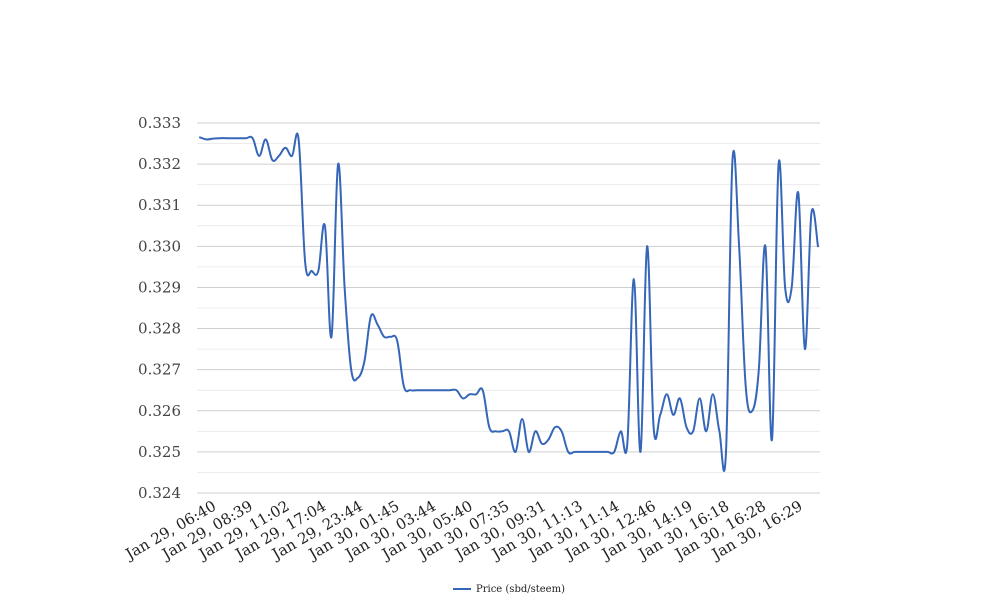 The image size is (1008, 616). What do you see at coordinates (159, 370) in the screenshot?
I see `y-tick-label: 0.327` at bounding box center [159, 370].